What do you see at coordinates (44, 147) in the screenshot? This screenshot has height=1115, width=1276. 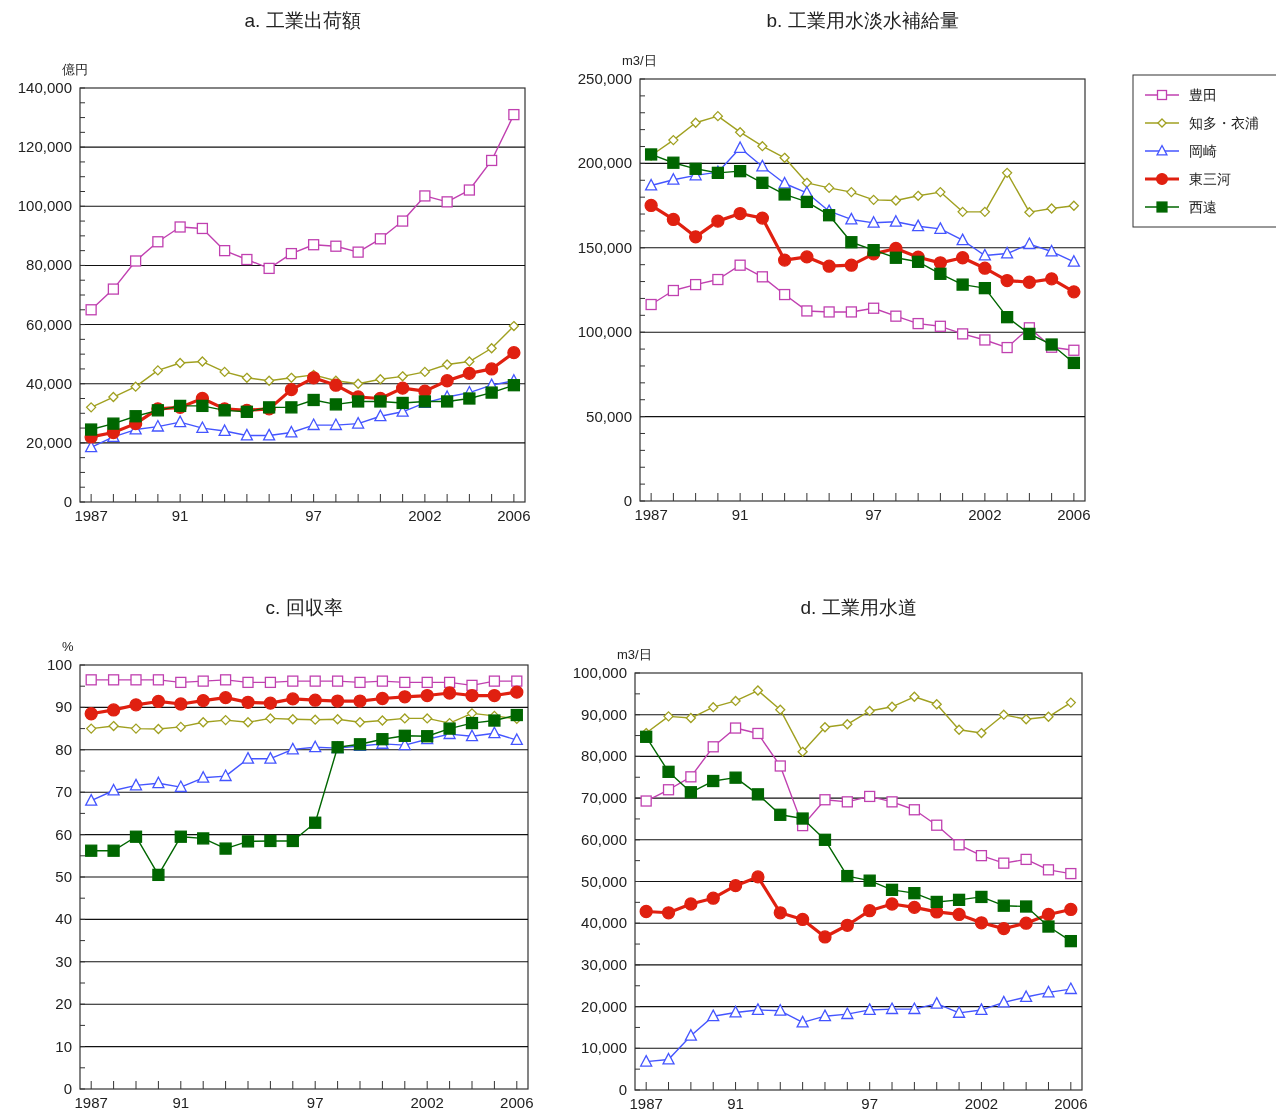 I see `y-tick-label: 120,000` at bounding box center [44, 147].